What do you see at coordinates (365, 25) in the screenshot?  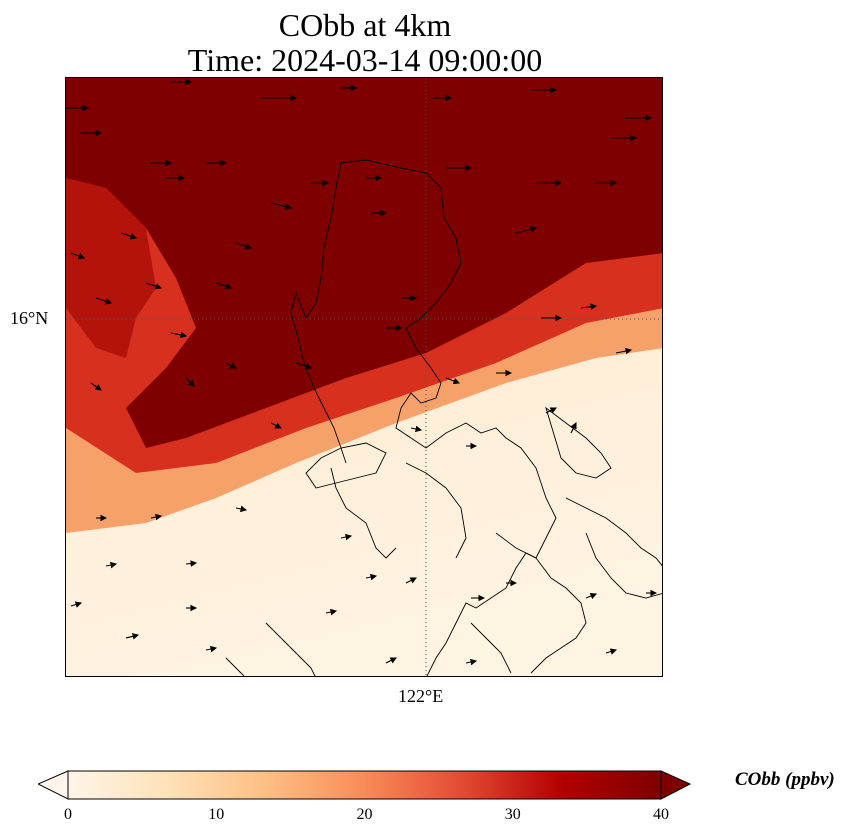 I see `map-title: CObb at 4km` at bounding box center [365, 25].